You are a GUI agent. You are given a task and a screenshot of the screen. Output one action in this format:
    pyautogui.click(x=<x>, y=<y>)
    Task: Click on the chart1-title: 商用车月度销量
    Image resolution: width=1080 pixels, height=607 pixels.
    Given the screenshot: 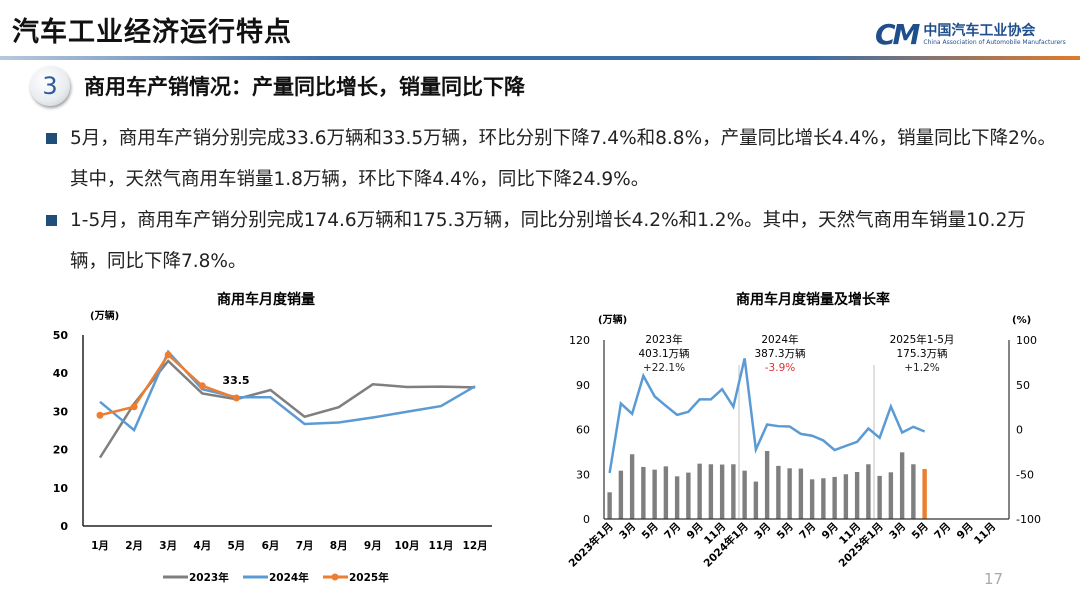 What is the action you would take?
    pyautogui.click(x=266, y=299)
    